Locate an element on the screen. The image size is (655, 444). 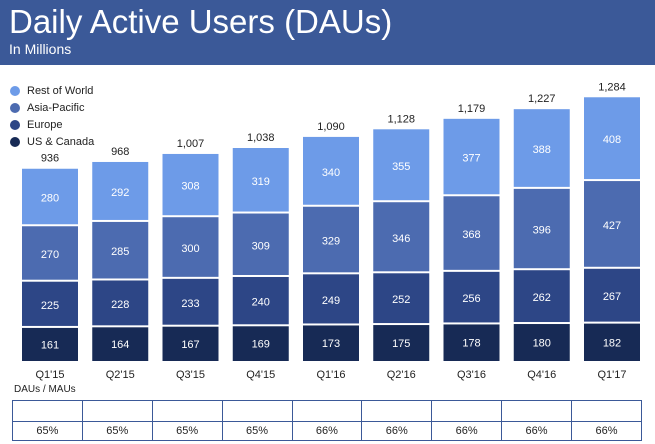
bar-total-label: 968 is located at coordinates (120, 152).